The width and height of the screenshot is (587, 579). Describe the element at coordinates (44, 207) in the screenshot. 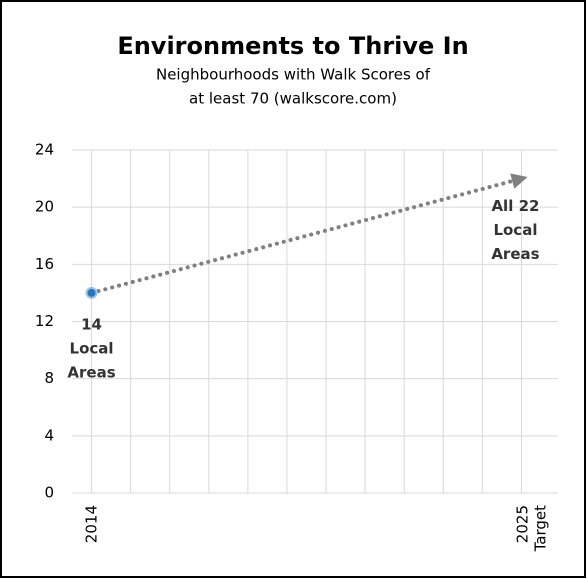

I see `y-tick-label: 20` at that location.